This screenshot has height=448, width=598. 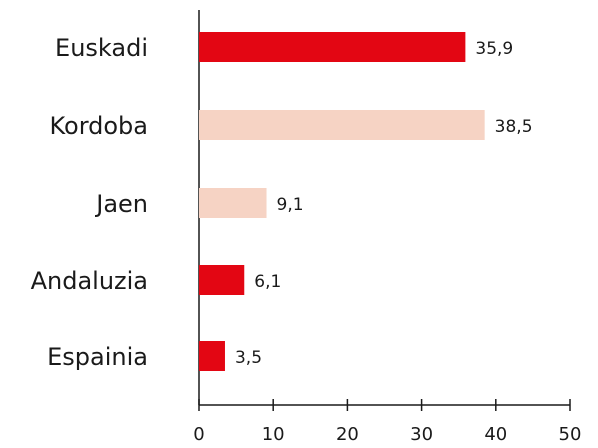 I want to click on x-tick-label: 30, so click(x=421, y=434).